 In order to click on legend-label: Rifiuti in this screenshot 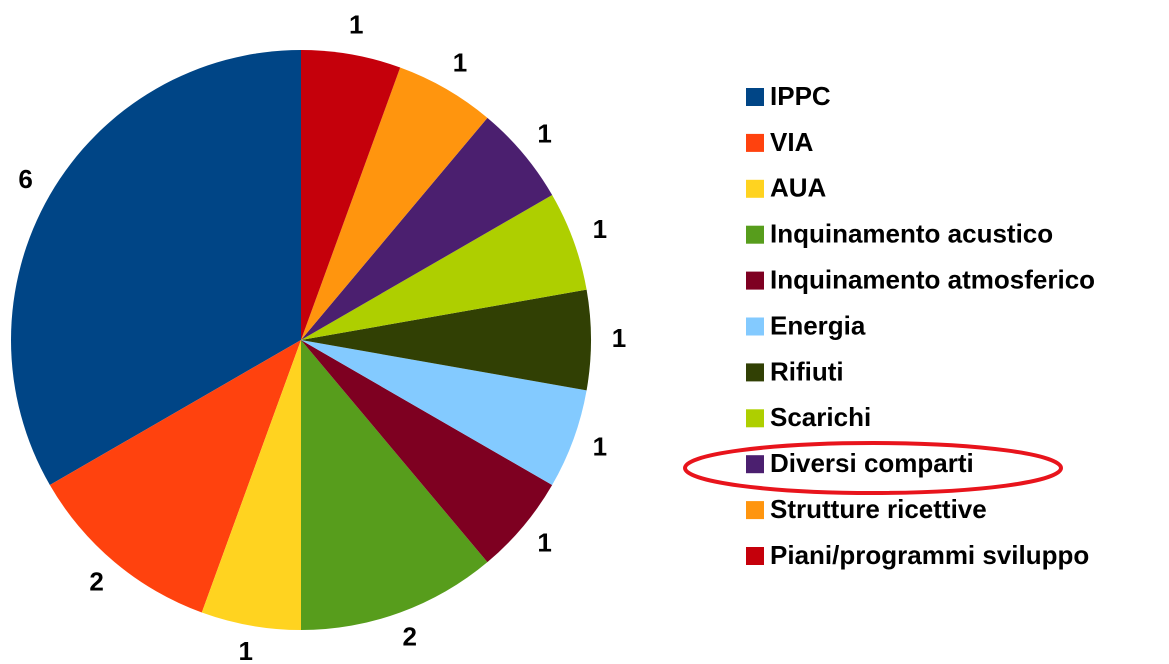, I will do `click(807, 371)`.